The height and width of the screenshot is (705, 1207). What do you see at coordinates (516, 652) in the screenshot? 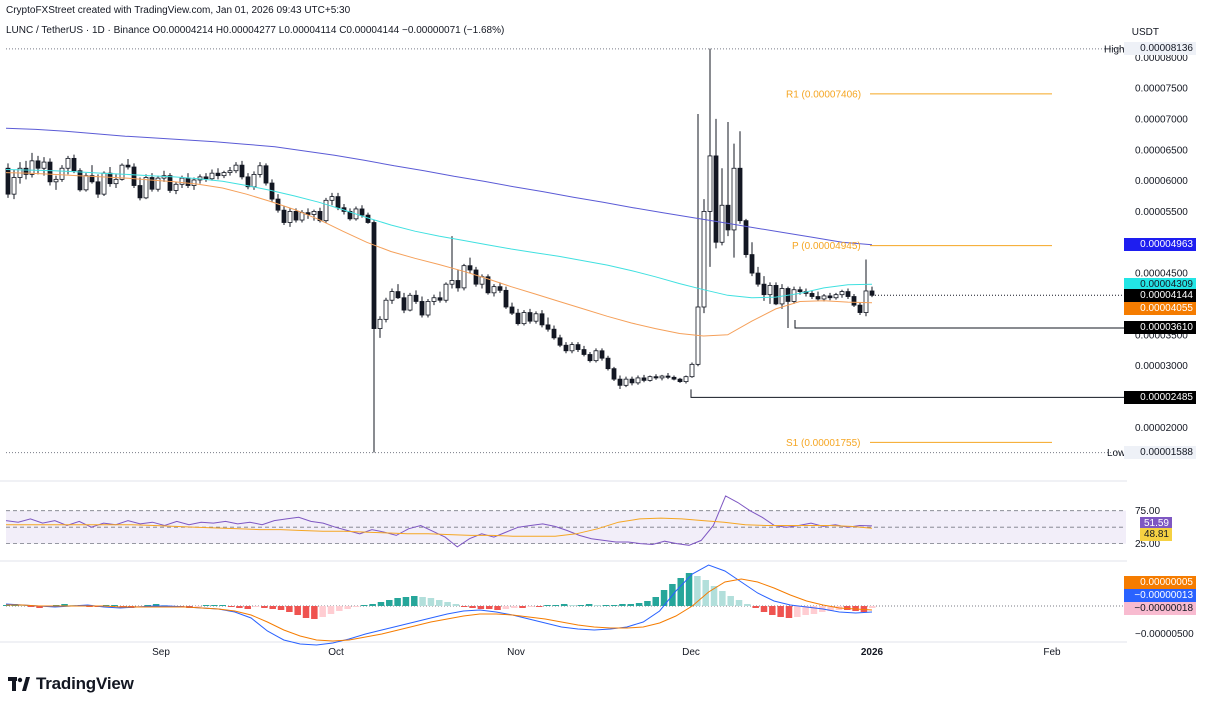
I see `x-axis-label: Nov` at bounding box center [516, 652].